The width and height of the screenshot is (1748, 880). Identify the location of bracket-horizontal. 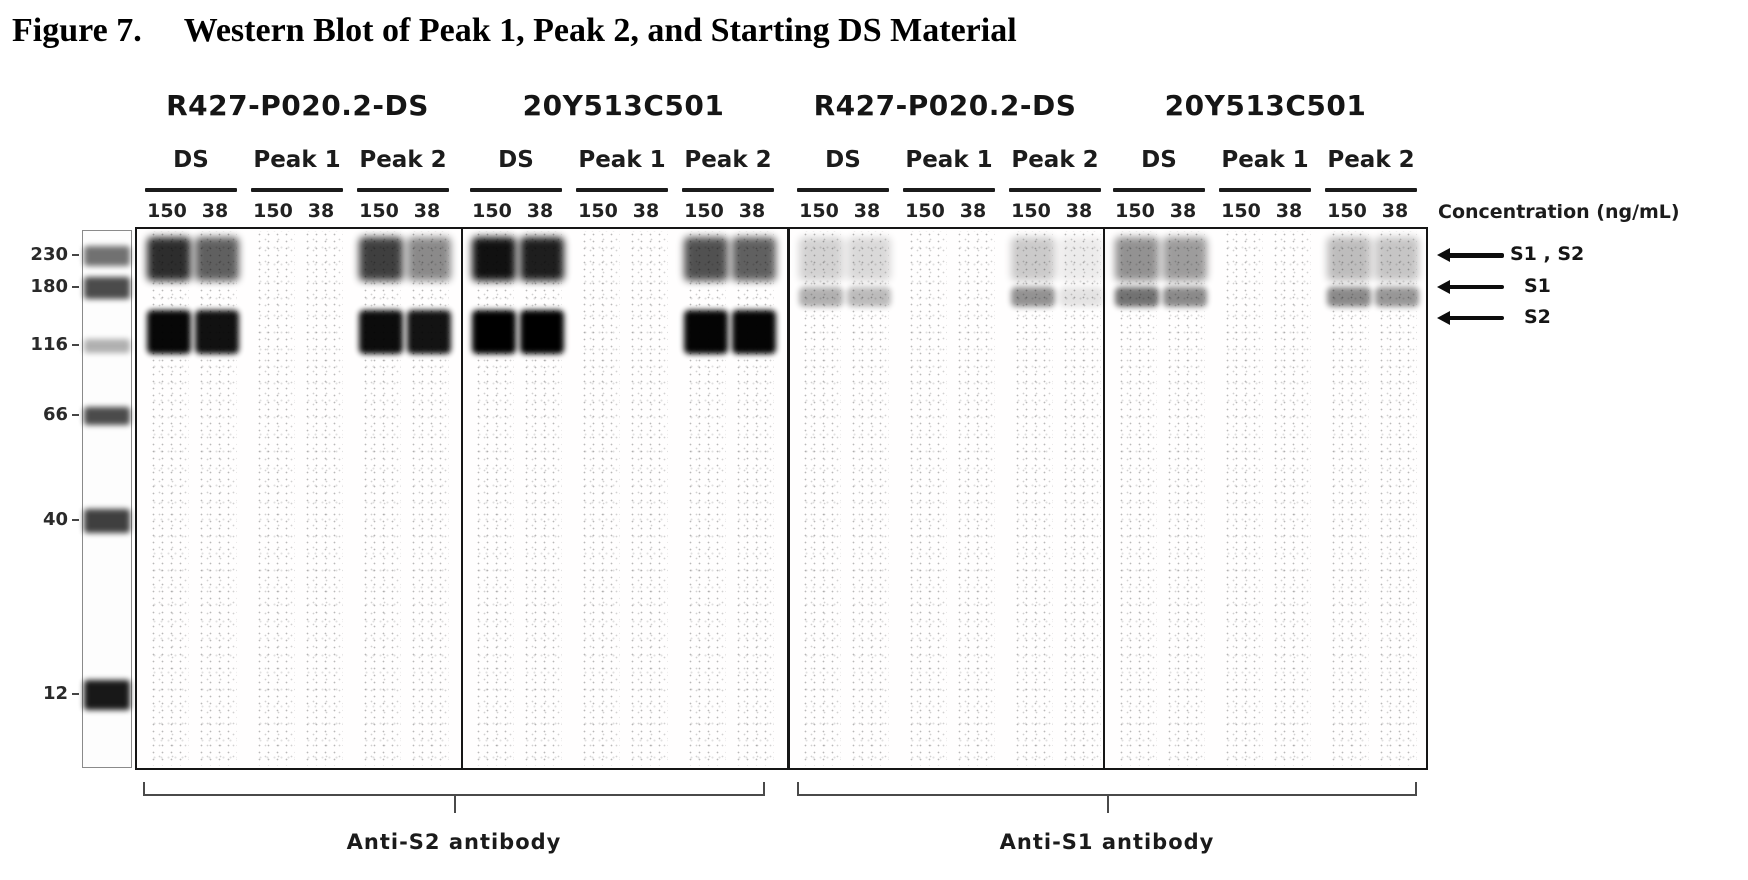
(454, 795).